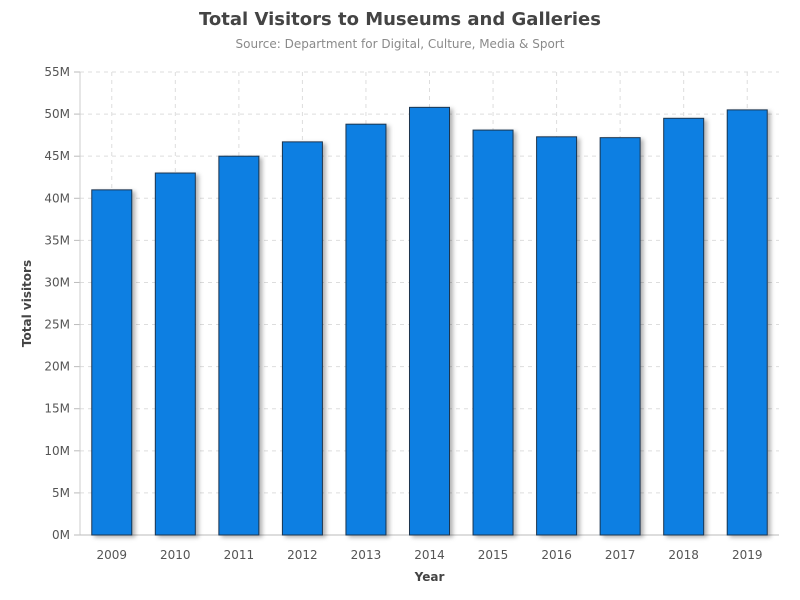 This screenshot has height=600, width=800. What do you see at coordinates (239, 345) in the screenshot?
I see `bar-2011` at bounding box center [239, 345].